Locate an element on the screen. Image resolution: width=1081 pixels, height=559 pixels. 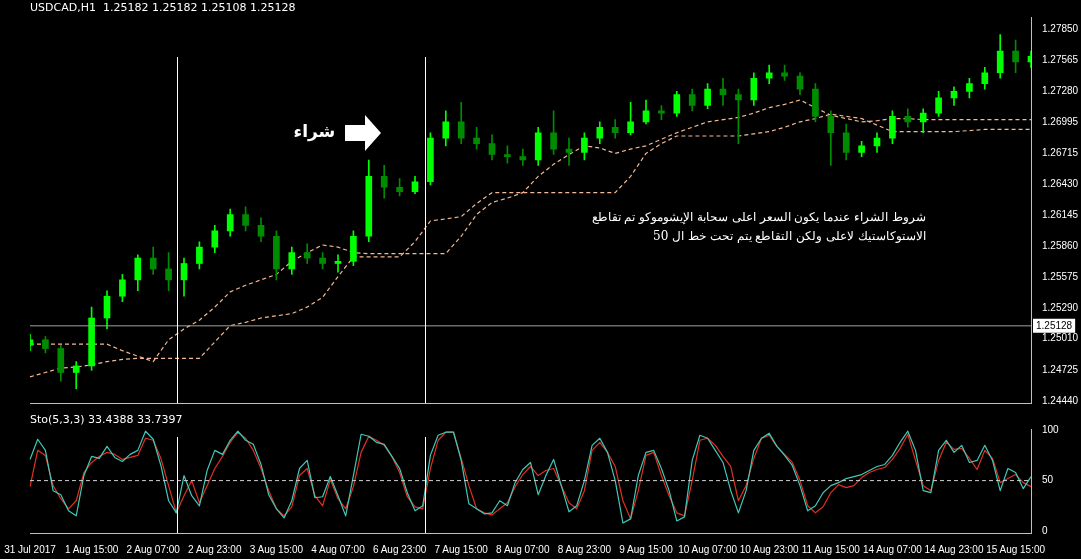
x-tick-label: 2 Aug 07:00 is located at coordinates (153, 549).